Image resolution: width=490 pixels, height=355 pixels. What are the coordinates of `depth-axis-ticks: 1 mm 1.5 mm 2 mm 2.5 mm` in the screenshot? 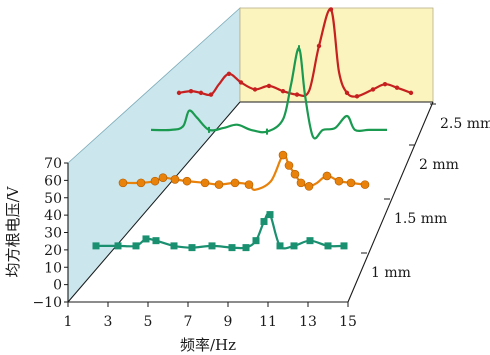 It's located at (425, 192).